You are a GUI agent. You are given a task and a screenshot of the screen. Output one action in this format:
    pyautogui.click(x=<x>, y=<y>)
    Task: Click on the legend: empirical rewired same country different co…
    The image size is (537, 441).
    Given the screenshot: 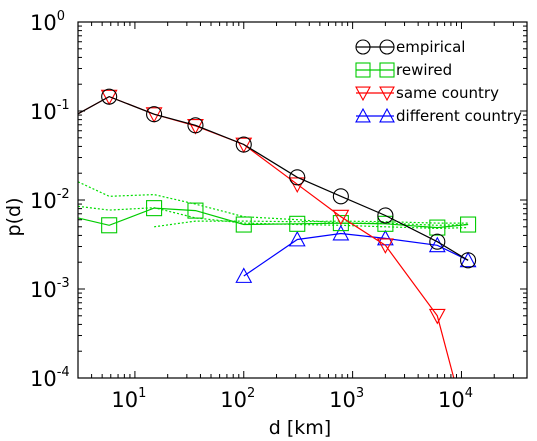 What is the action you would take?
    pyautogui.click(x=438, y=81)
    